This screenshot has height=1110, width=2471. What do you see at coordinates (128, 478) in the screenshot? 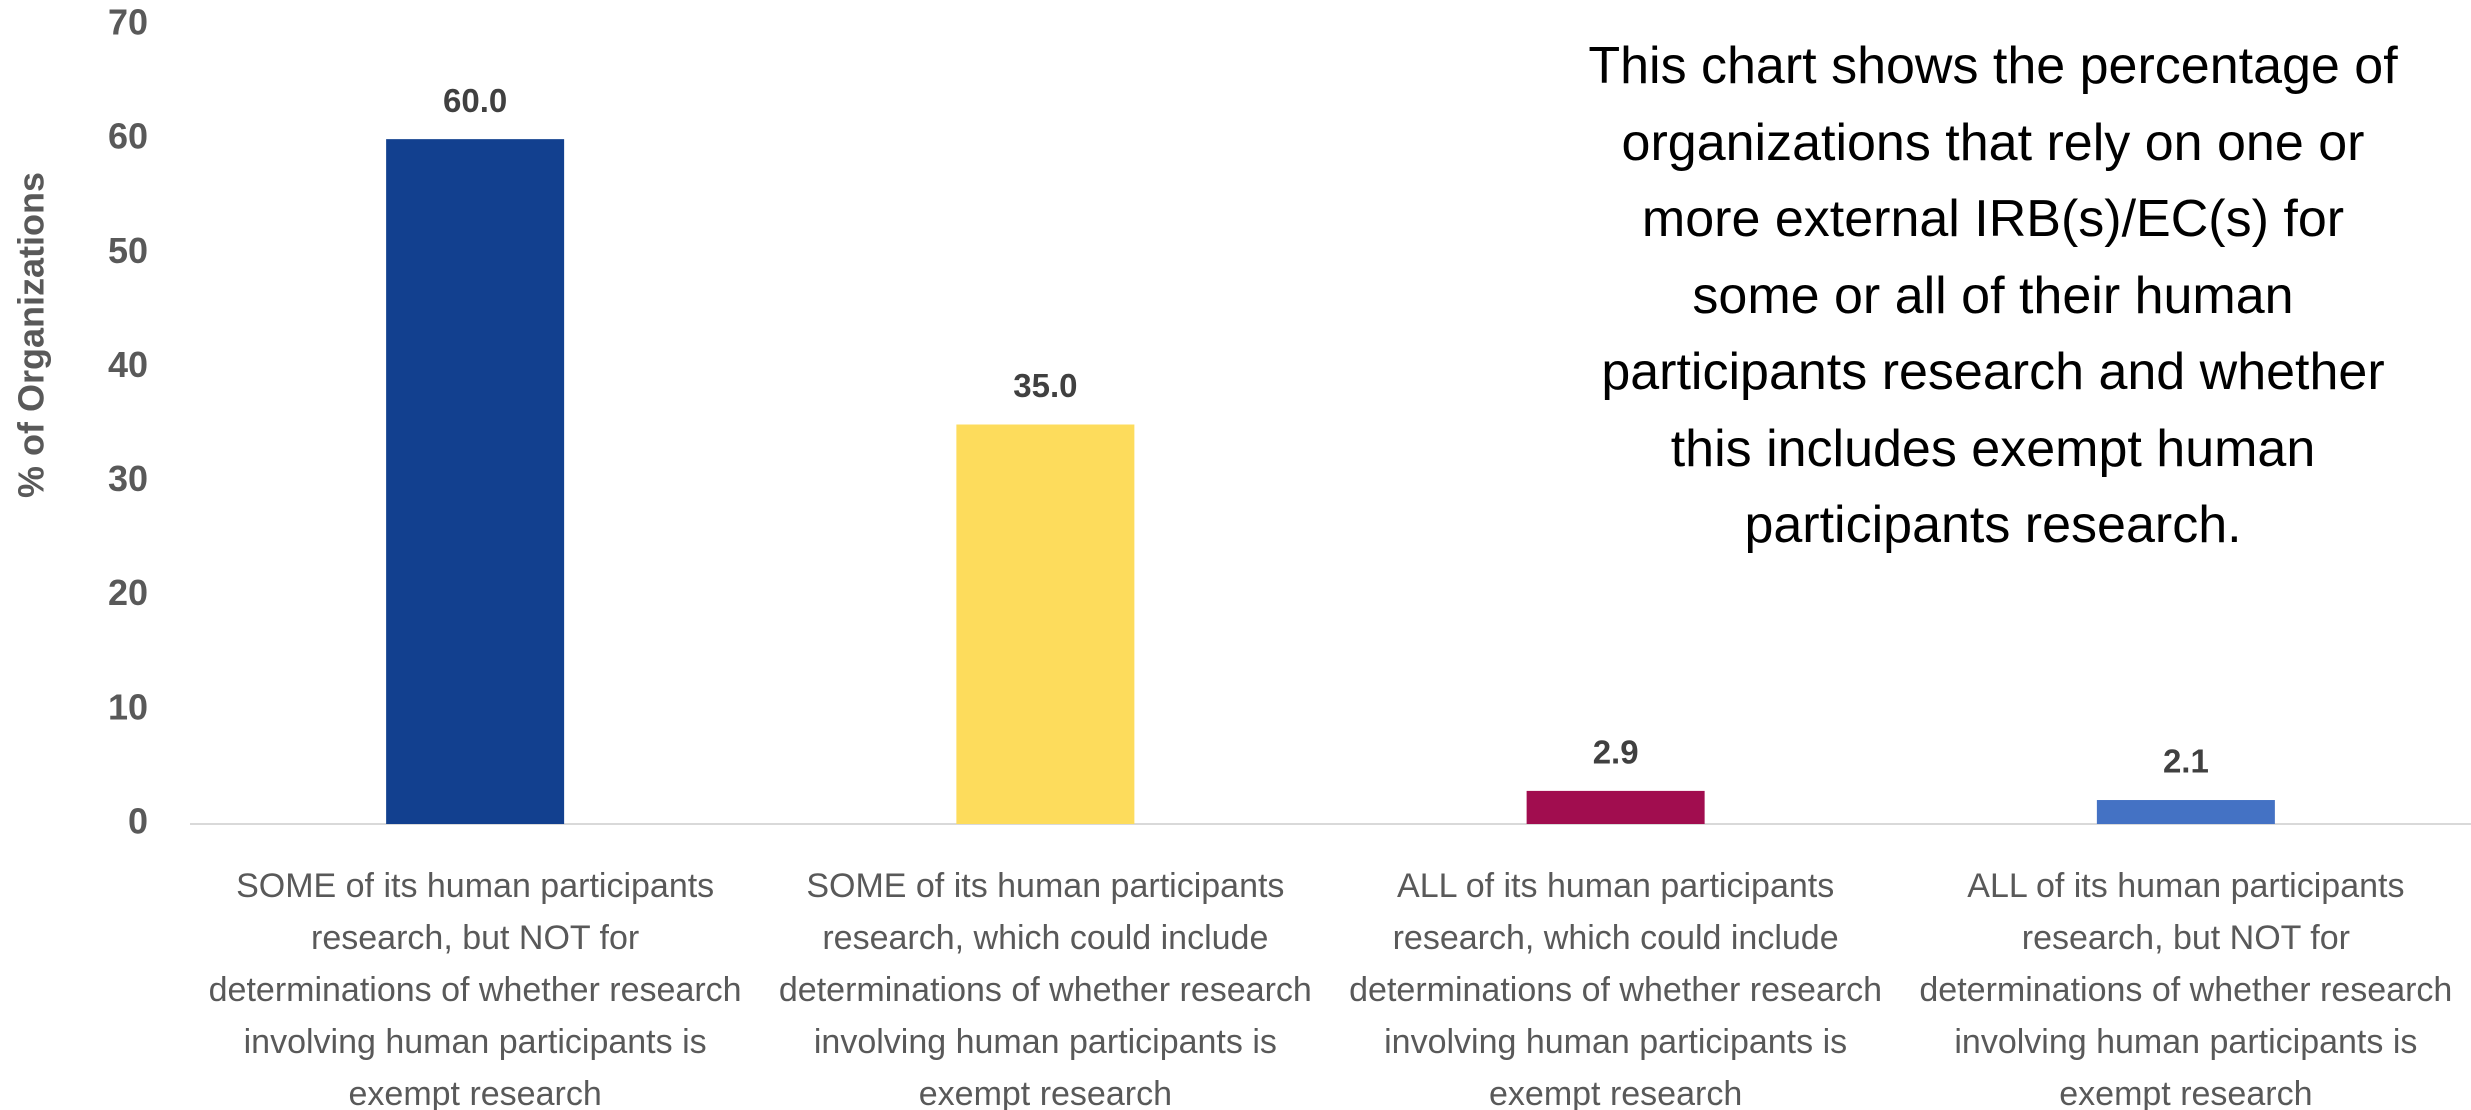
I see `y-tick-label: 30` at bounding box center [128, 478].